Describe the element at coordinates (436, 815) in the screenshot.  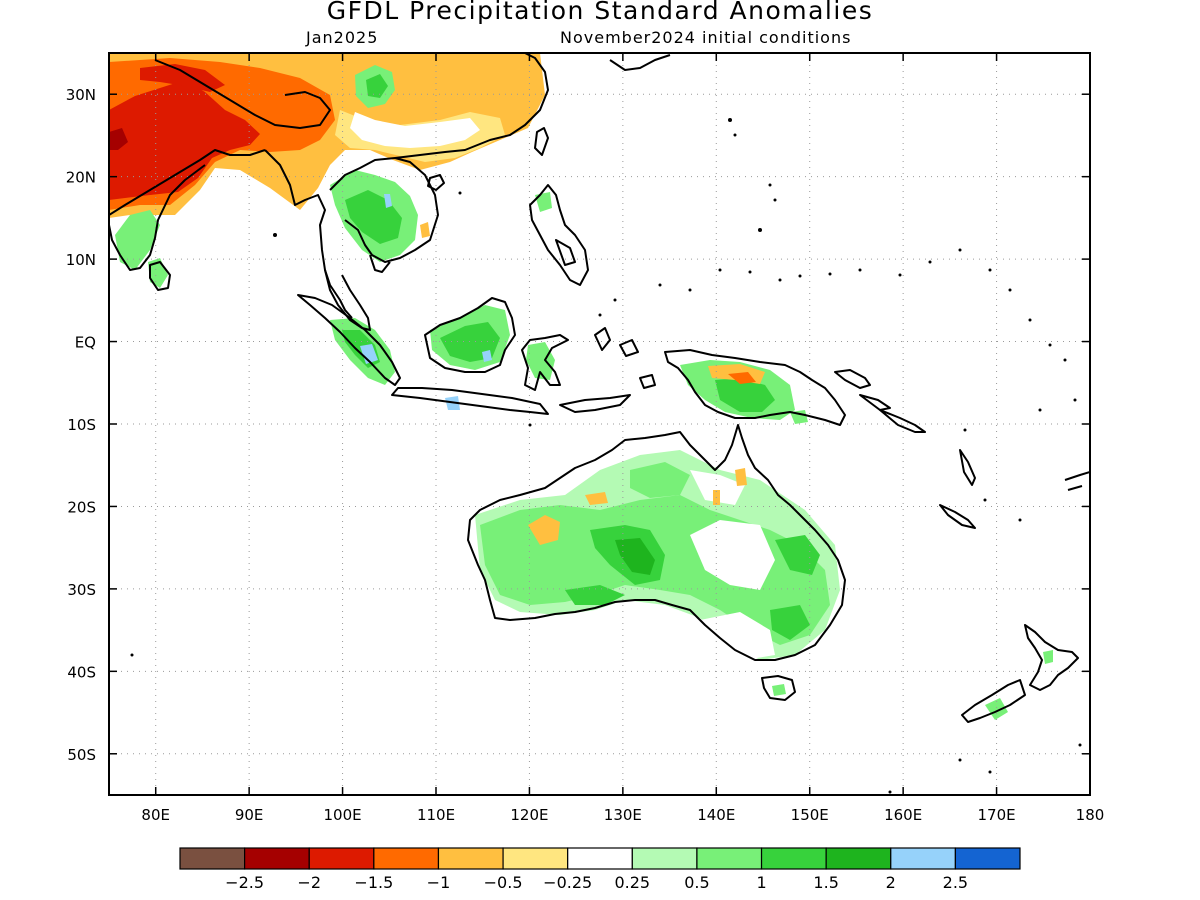
I see `lon-tick-label: 110E` at that location.